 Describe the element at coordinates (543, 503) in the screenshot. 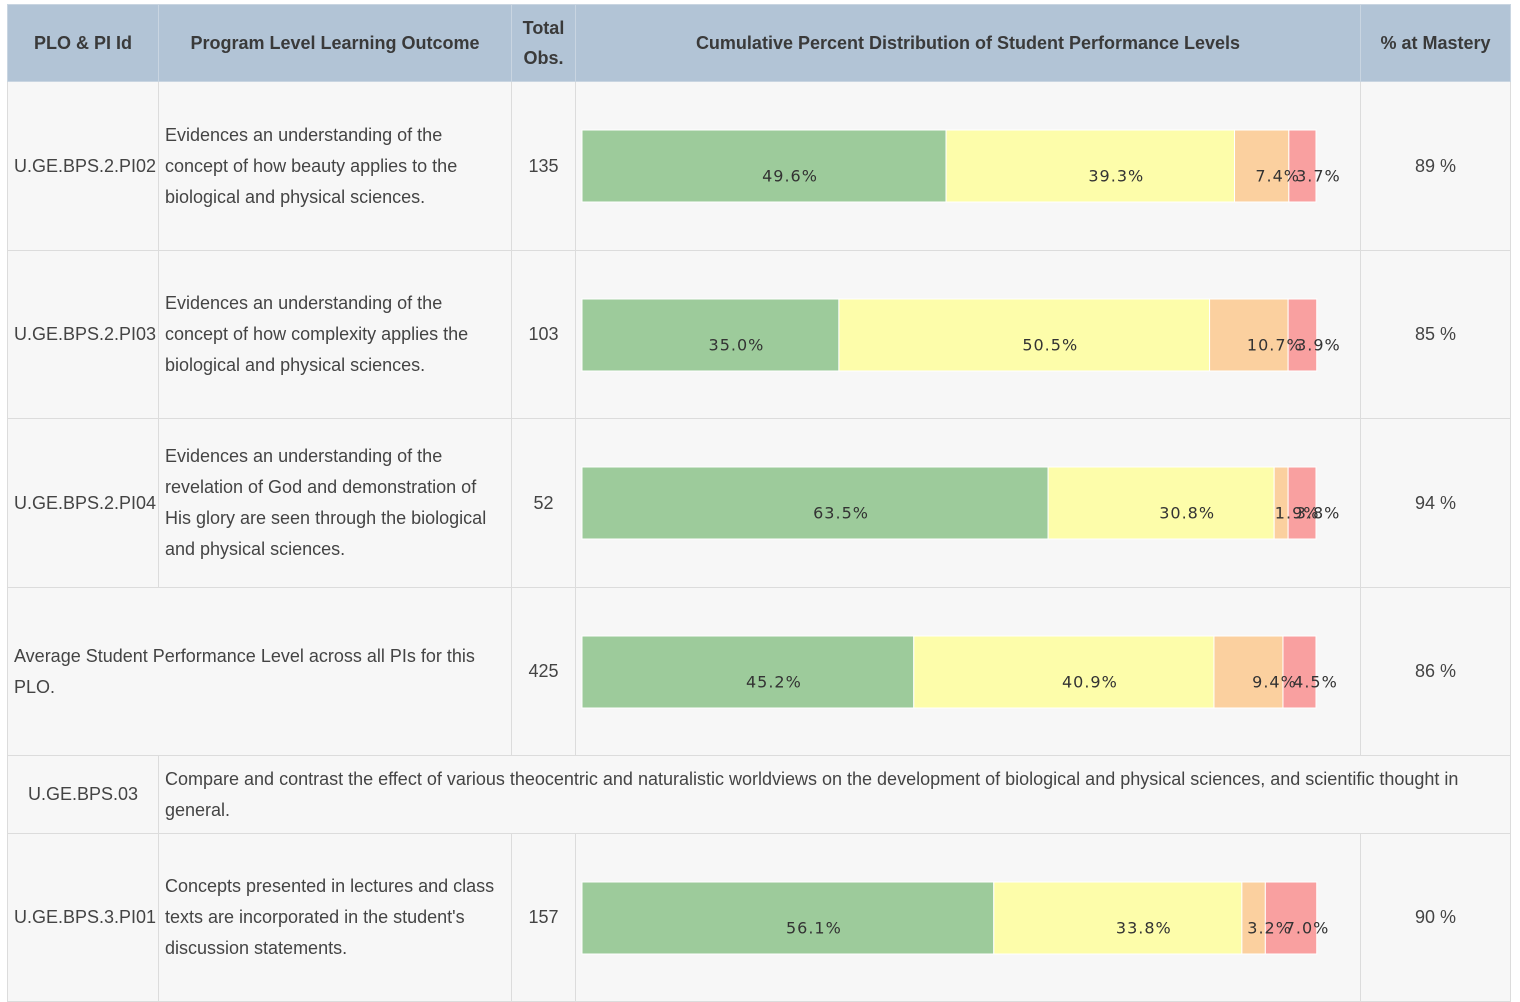

I see `total: 52` at that location.